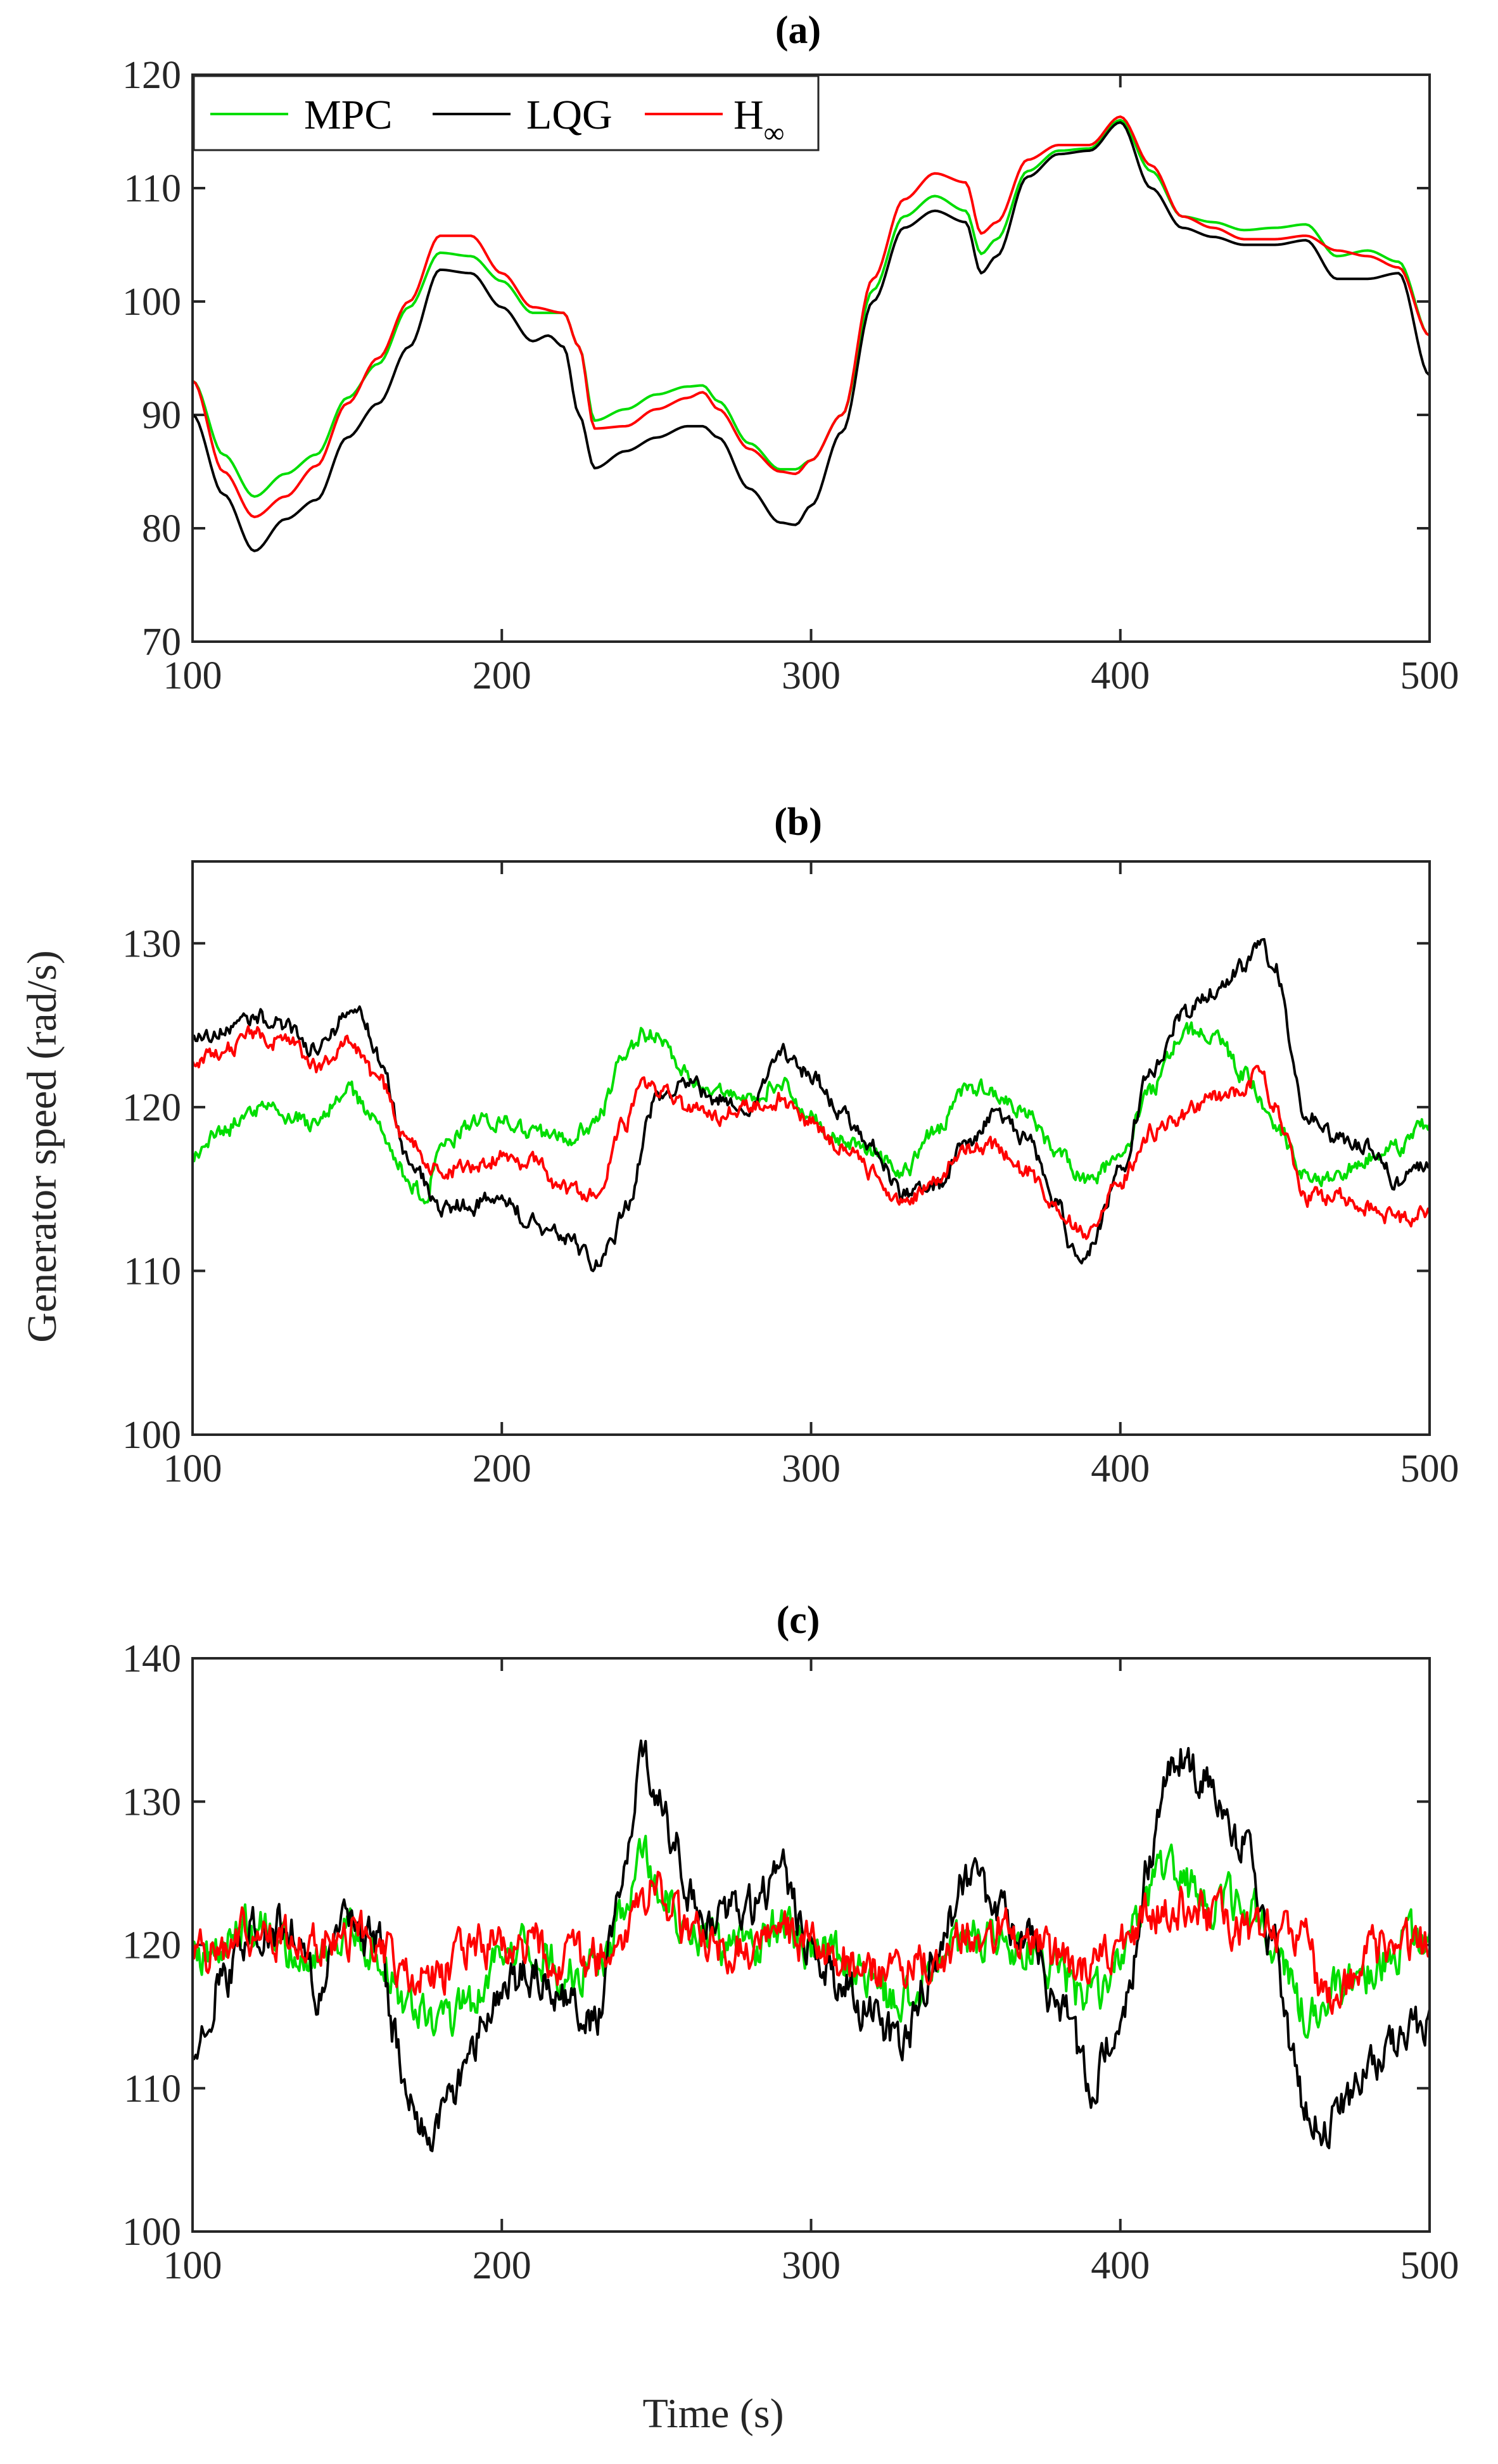 Image resolution: width=1498 pixels, height=2464 pixels. What do you see at coordinates (42, 1146) in the screenshot?
I see `y-axis-label: Generator speed (rad/s)` at bounding box center [42, 1146].